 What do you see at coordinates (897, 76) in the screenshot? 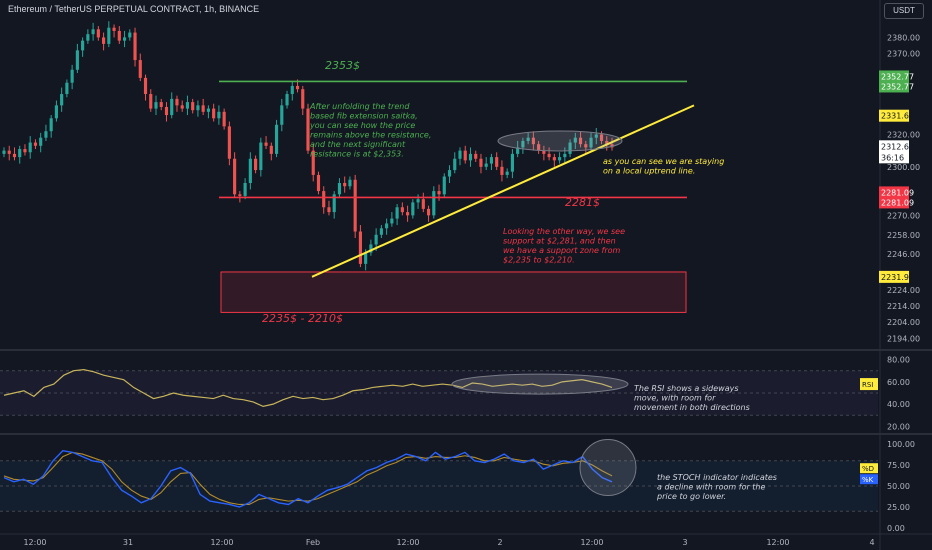
I see `resistance-price-tag: 2352.77` at bounding box center [897, 76].